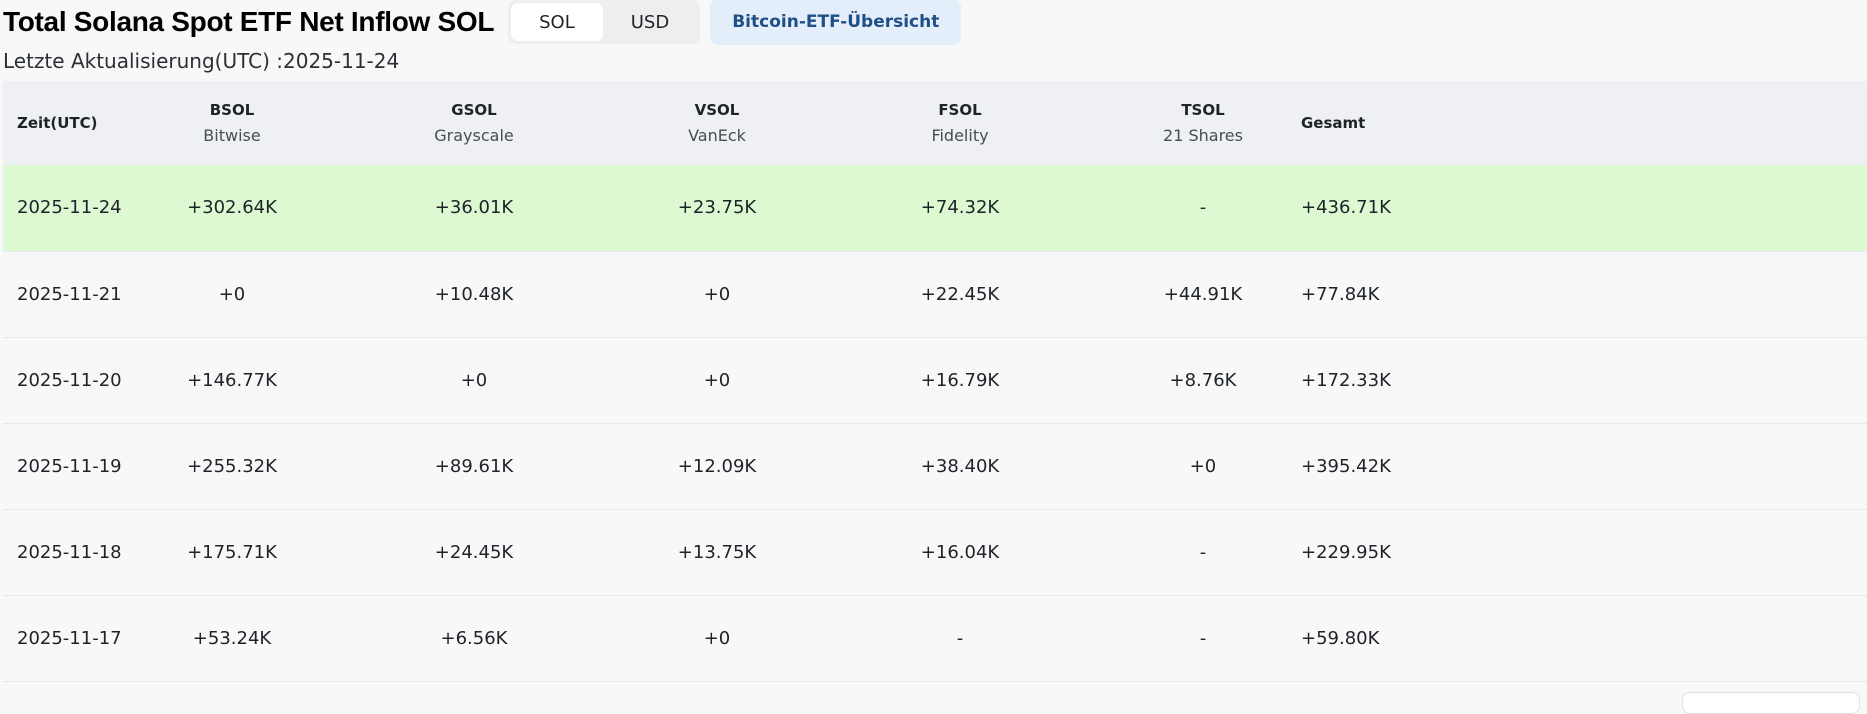 The image size is (1867, 714). I want to click on column-issuer: Grayscale, so click(474, 135).